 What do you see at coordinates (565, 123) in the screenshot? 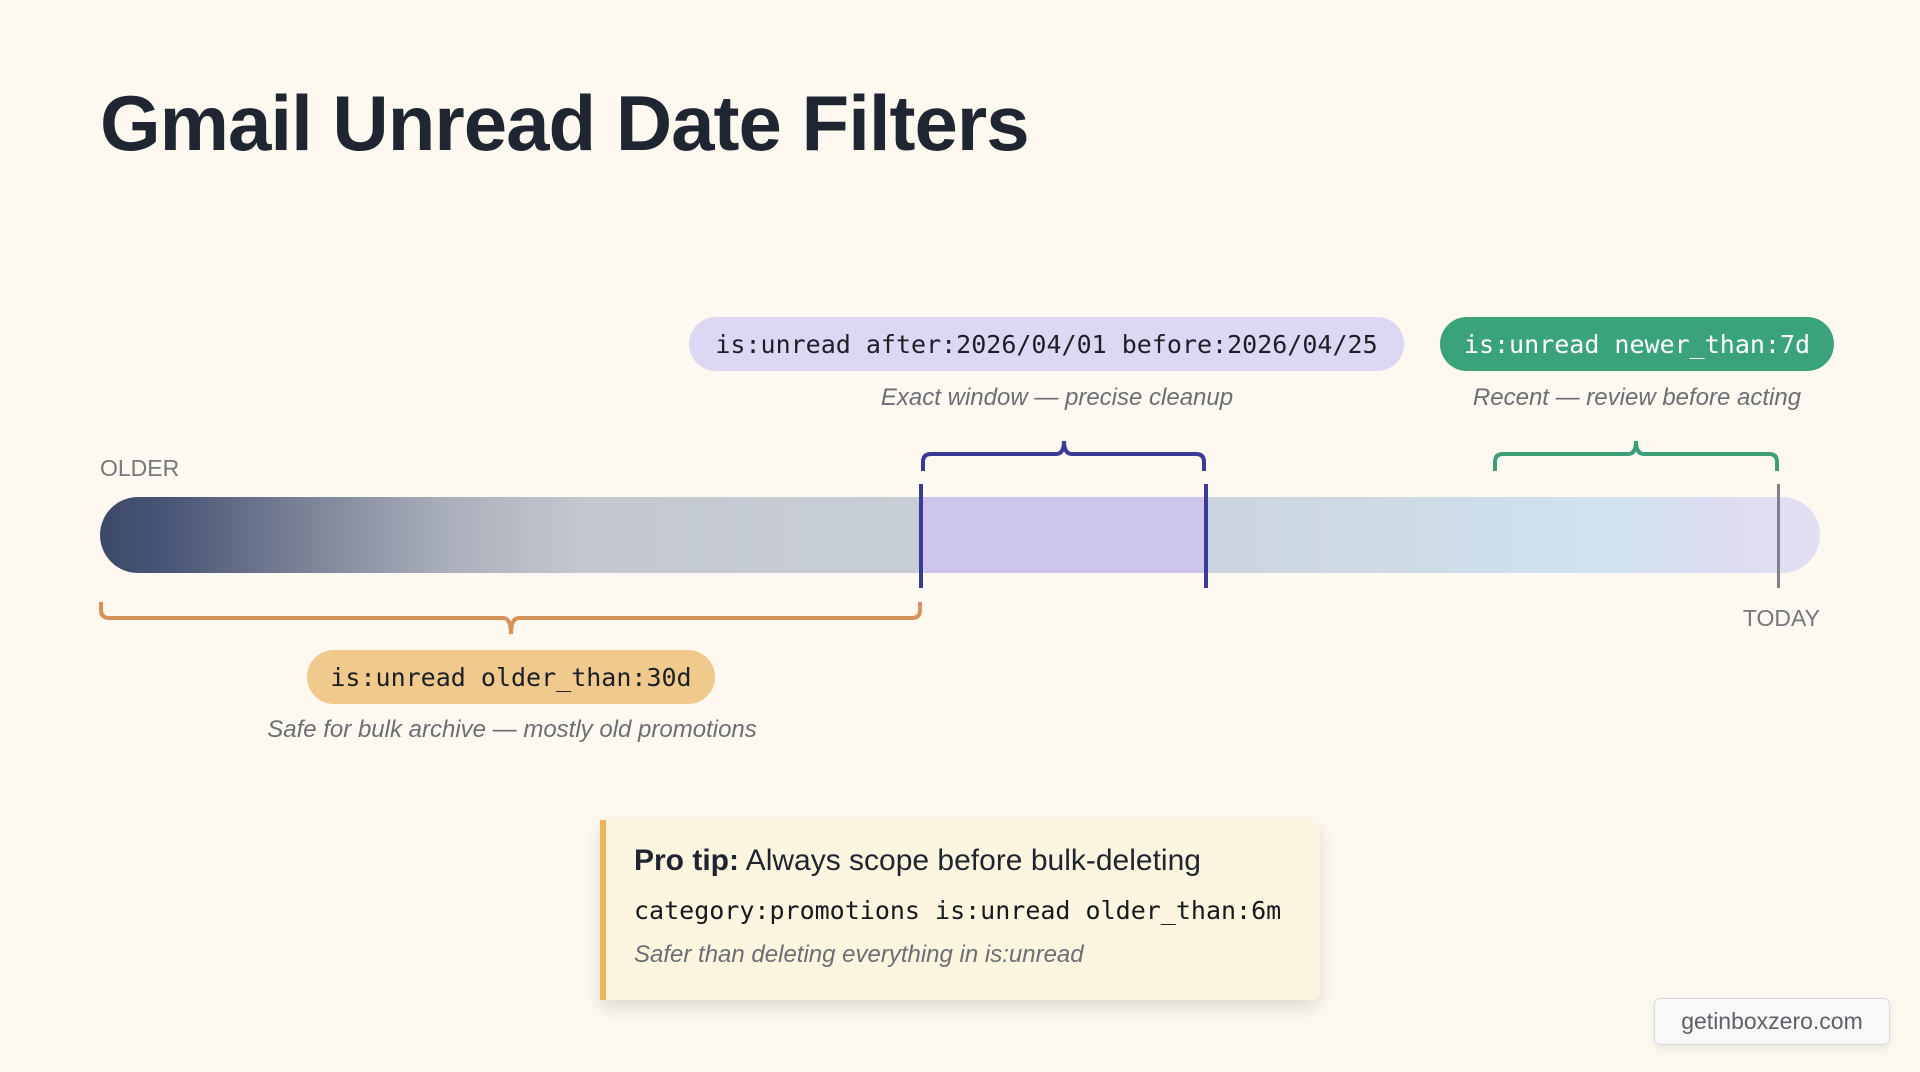
I see `page-title: Gmail Unread Date Filters` at bounding box center [565, 123].